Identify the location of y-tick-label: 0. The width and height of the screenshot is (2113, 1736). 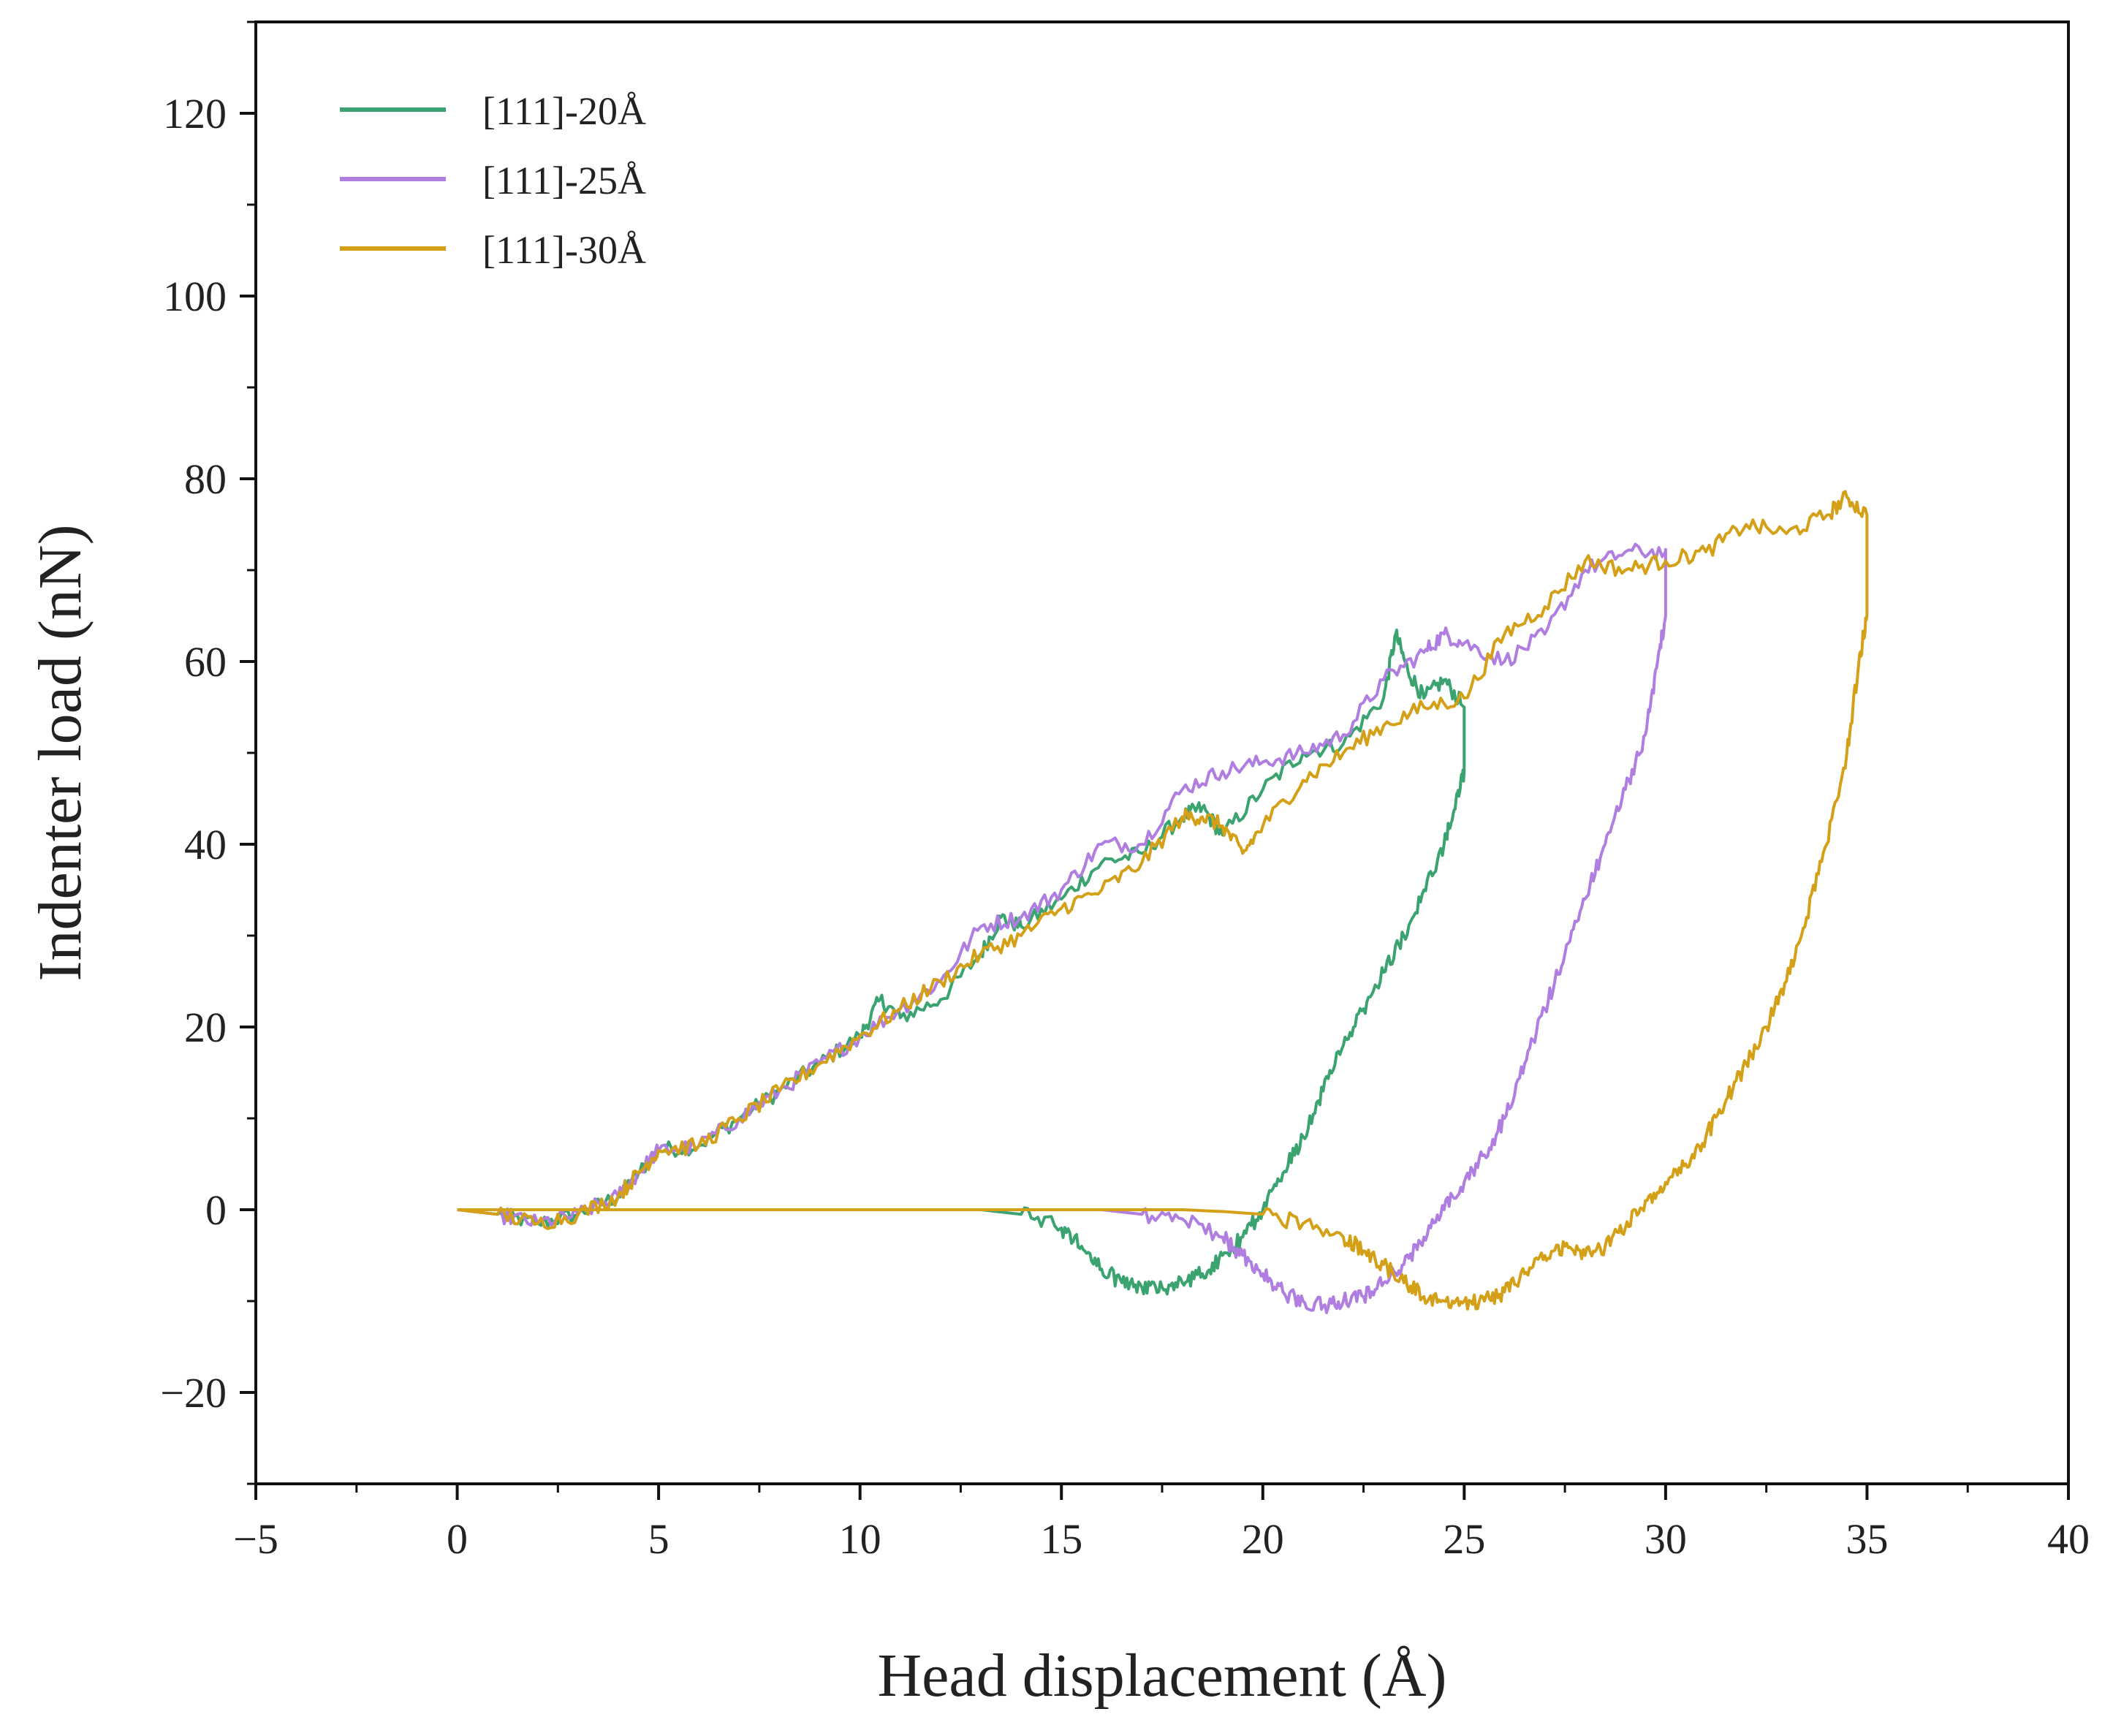
(216, 1210).